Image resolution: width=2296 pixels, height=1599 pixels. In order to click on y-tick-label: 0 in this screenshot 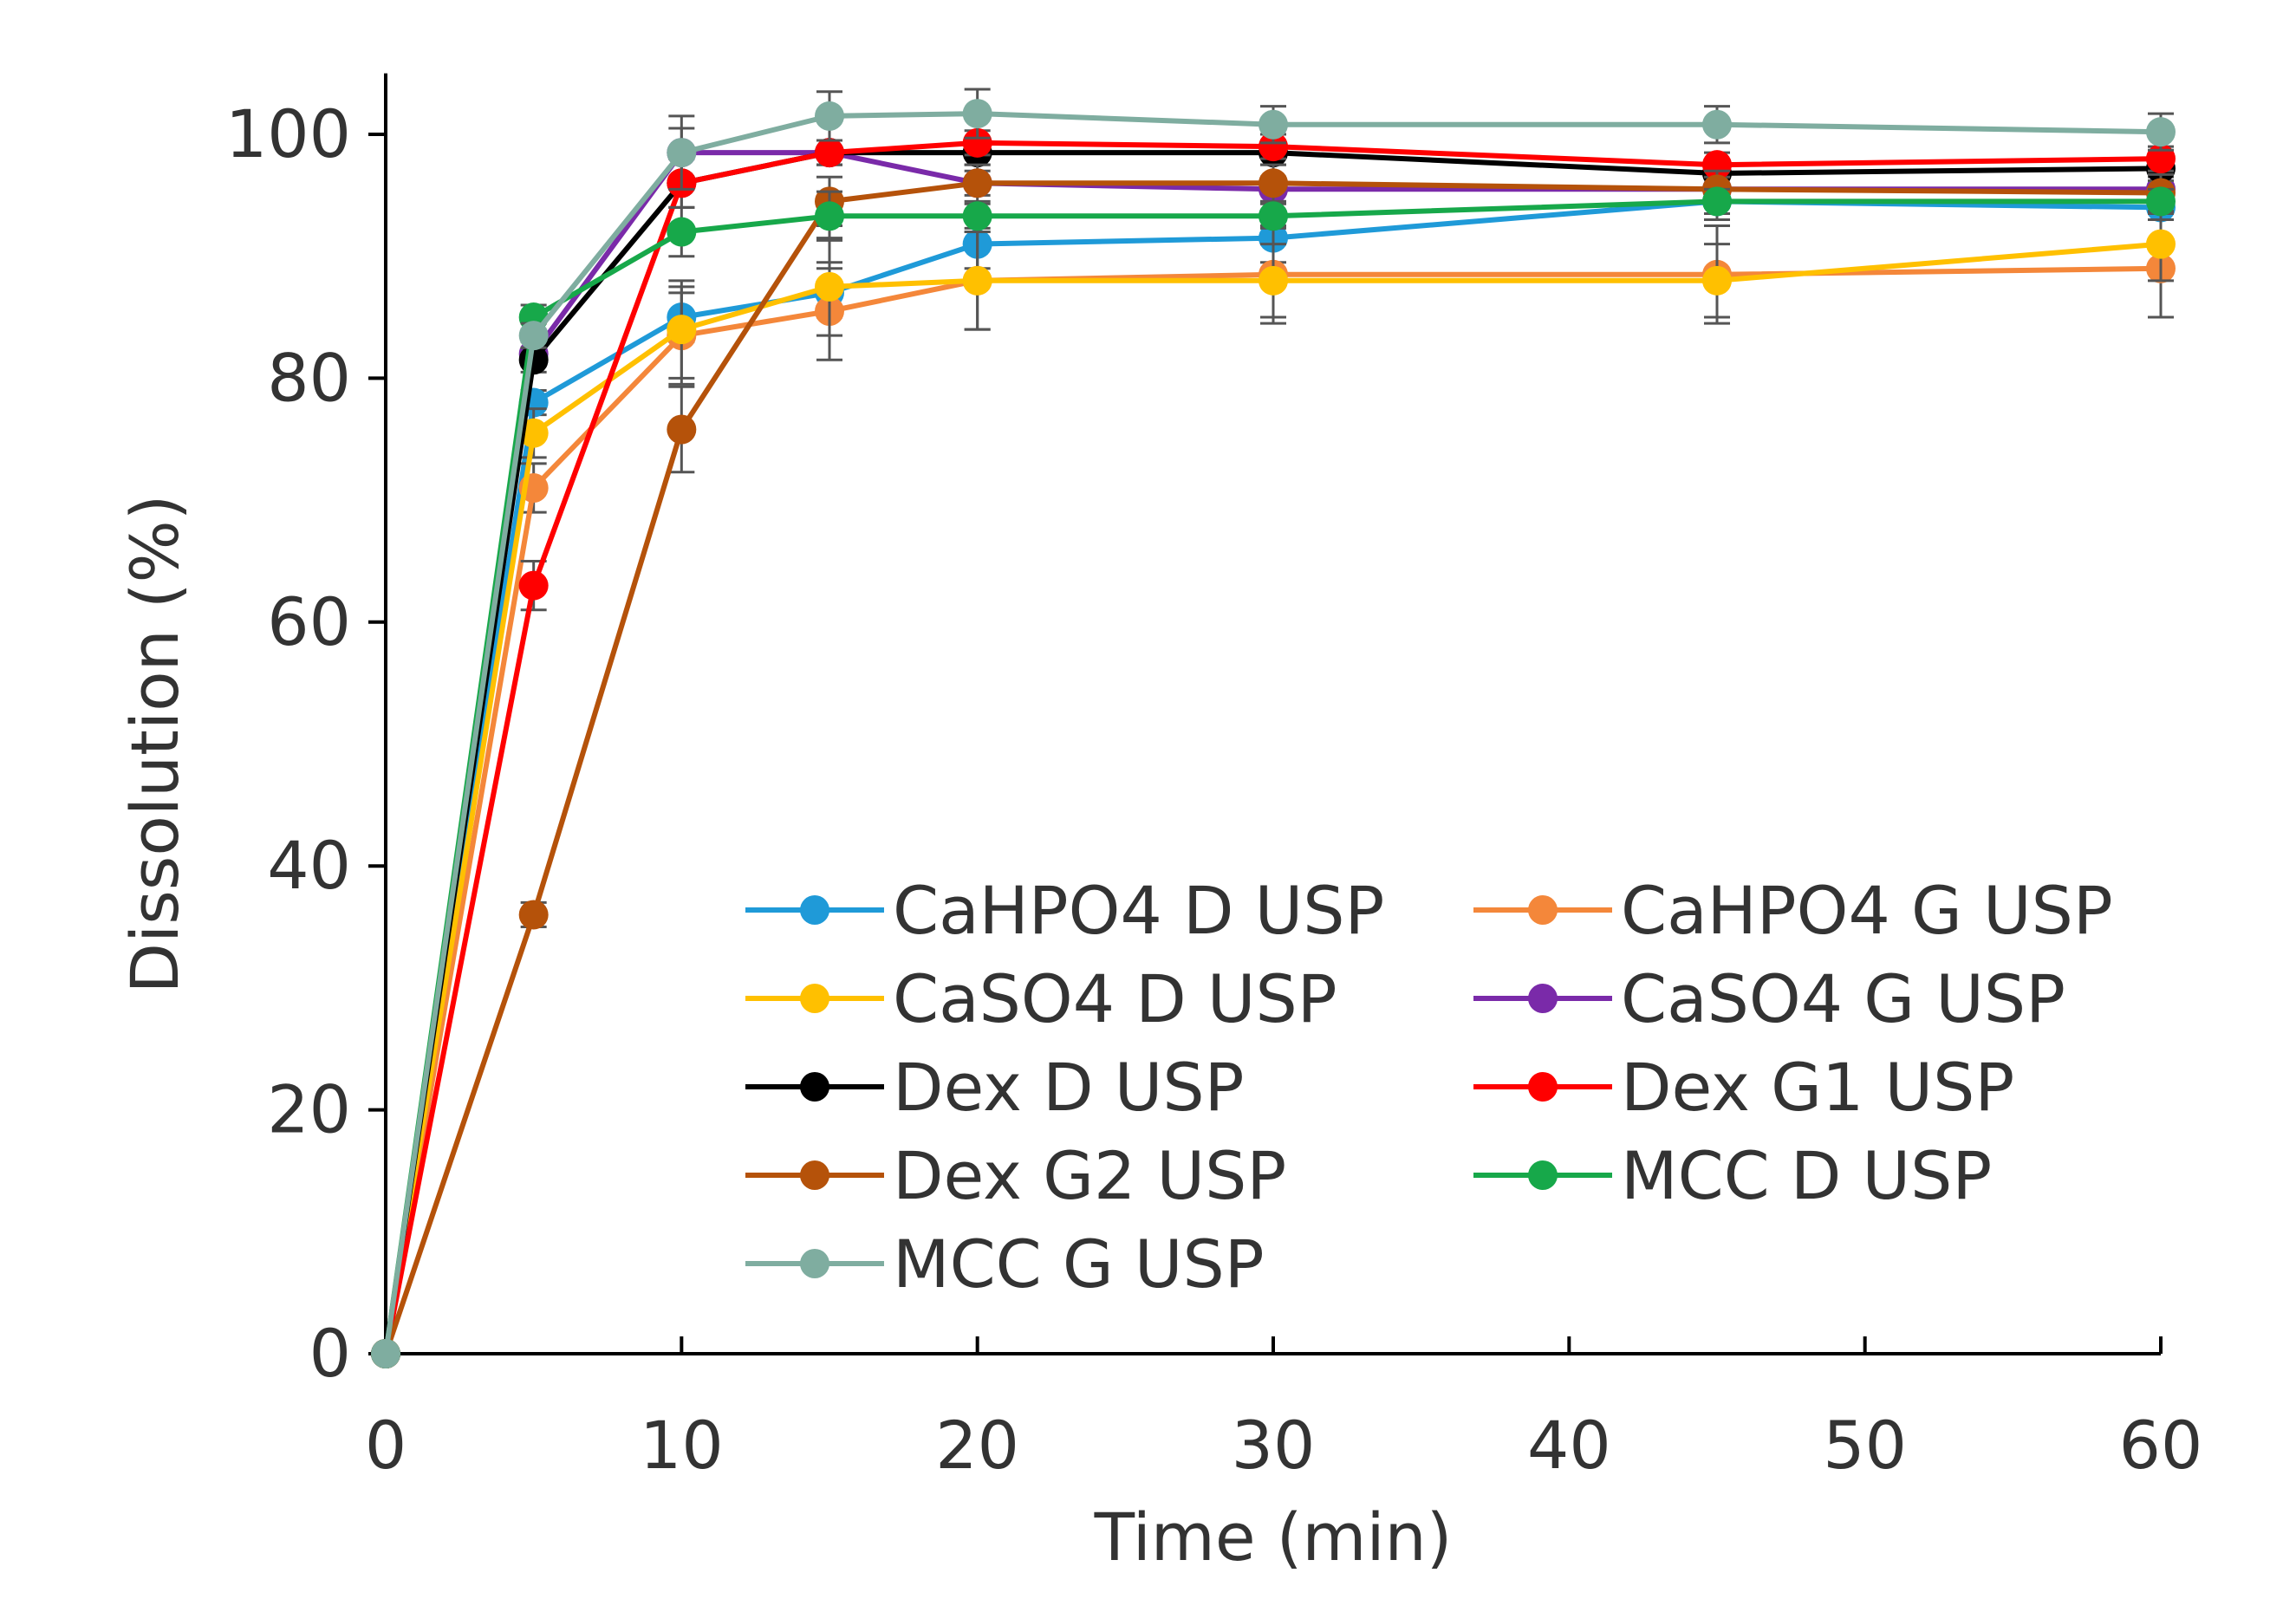, I will do `click(330, 1353)`.